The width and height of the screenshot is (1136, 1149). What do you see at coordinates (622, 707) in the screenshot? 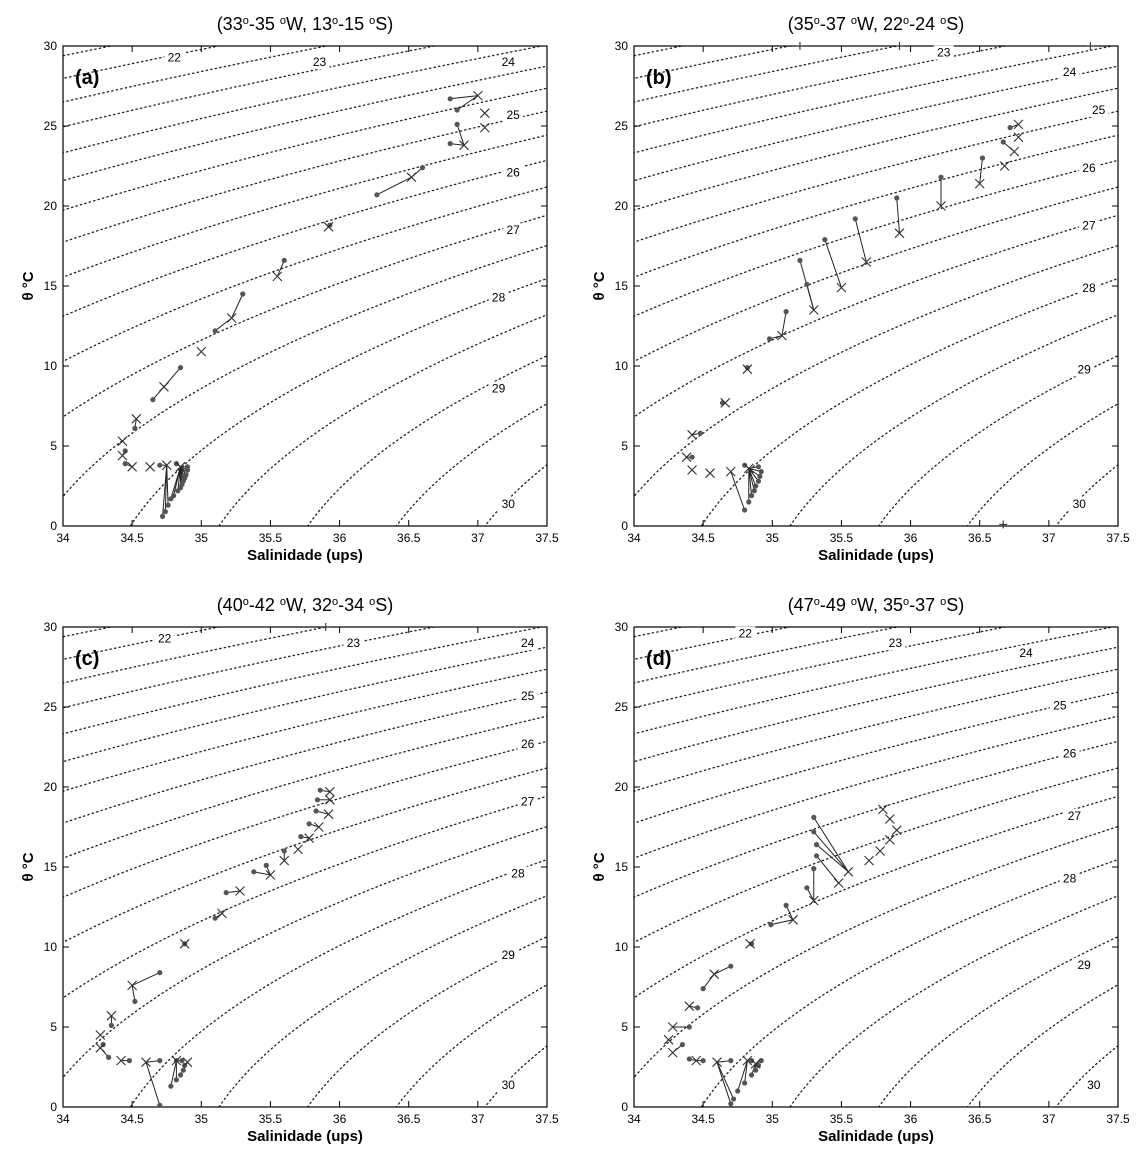
I see `y-tick-label: 25` at bounding box center [622, 707].